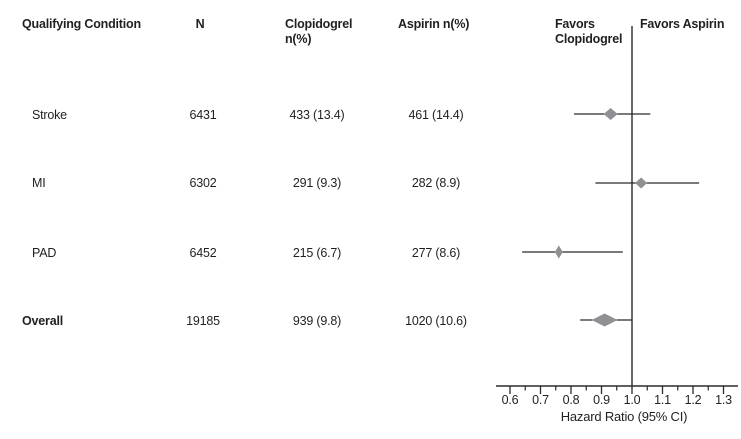 The height and width of the screenshot is (439, 741). I want to click on favors-aspirin-label: Favors Aspirin, so click(682, 24).